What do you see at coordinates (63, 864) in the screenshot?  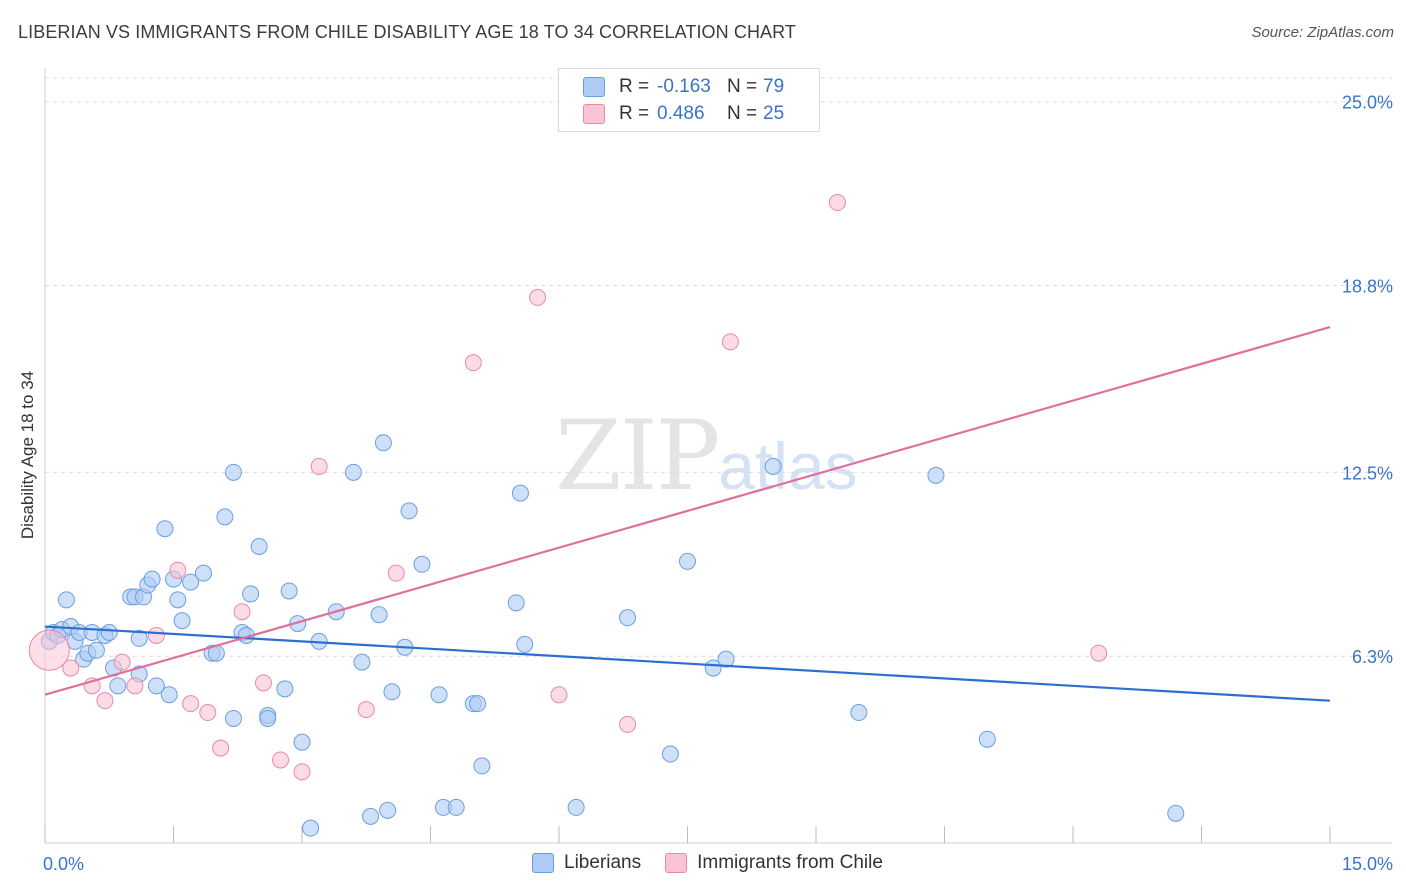 I see `x-tick-label: 0.0%` at bounding box center [63, 864].